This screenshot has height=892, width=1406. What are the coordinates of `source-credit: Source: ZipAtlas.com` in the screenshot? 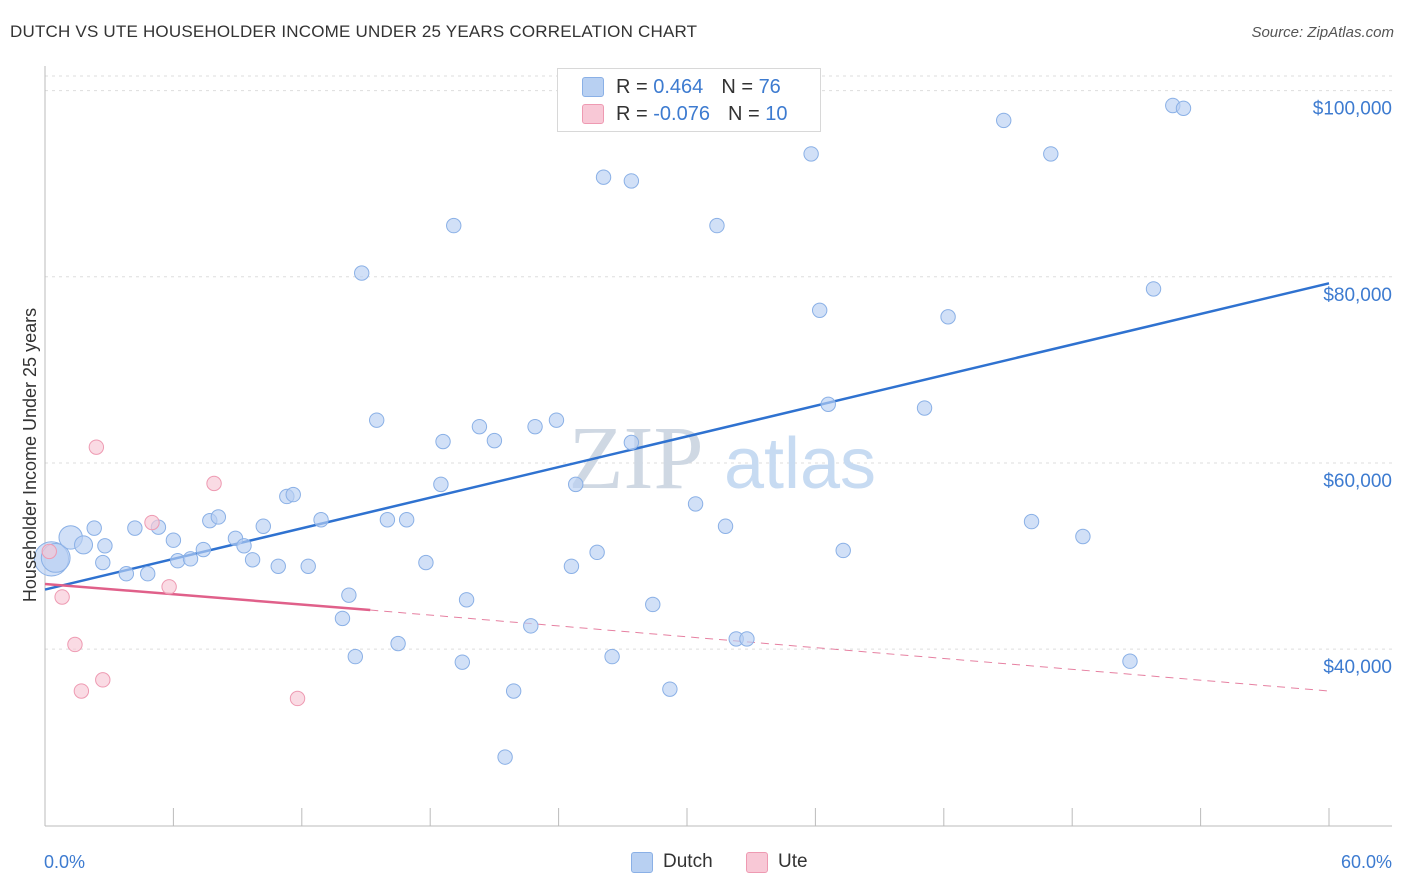 It's located at (1322, 32).